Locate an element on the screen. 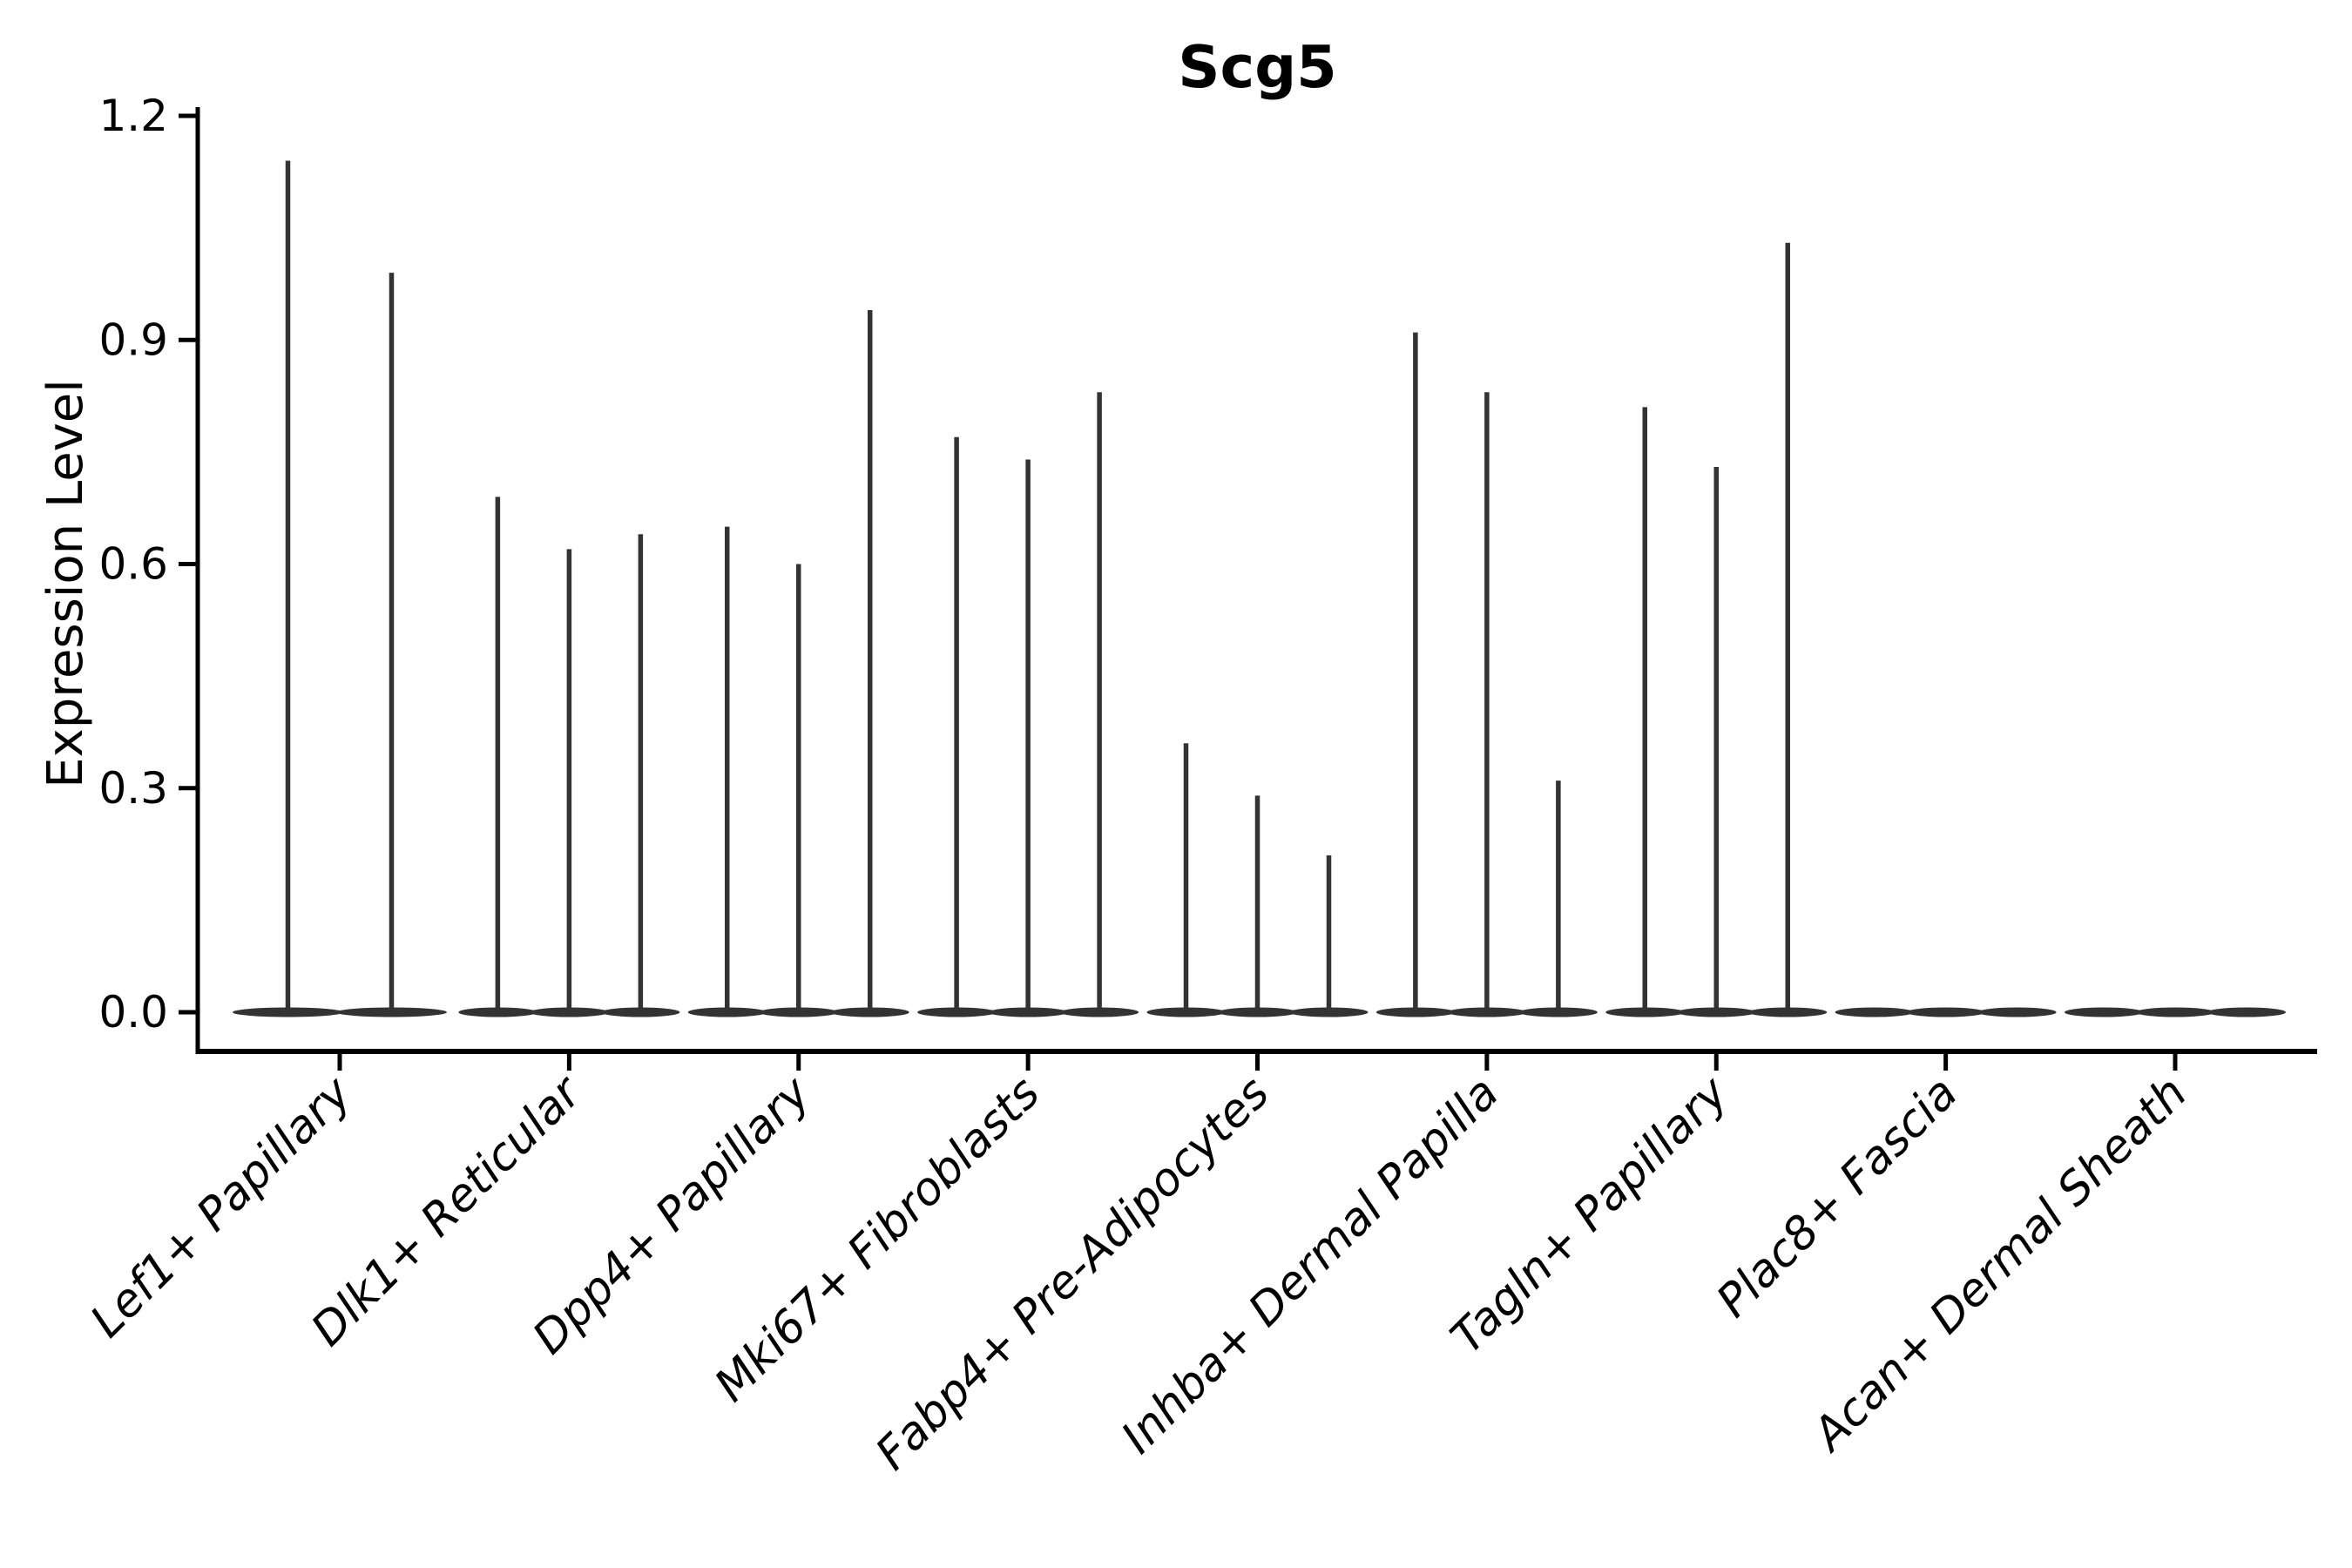 The image size is (2352, 1568). y-tick-label: 1.2 is located at coordinates (133, 116).